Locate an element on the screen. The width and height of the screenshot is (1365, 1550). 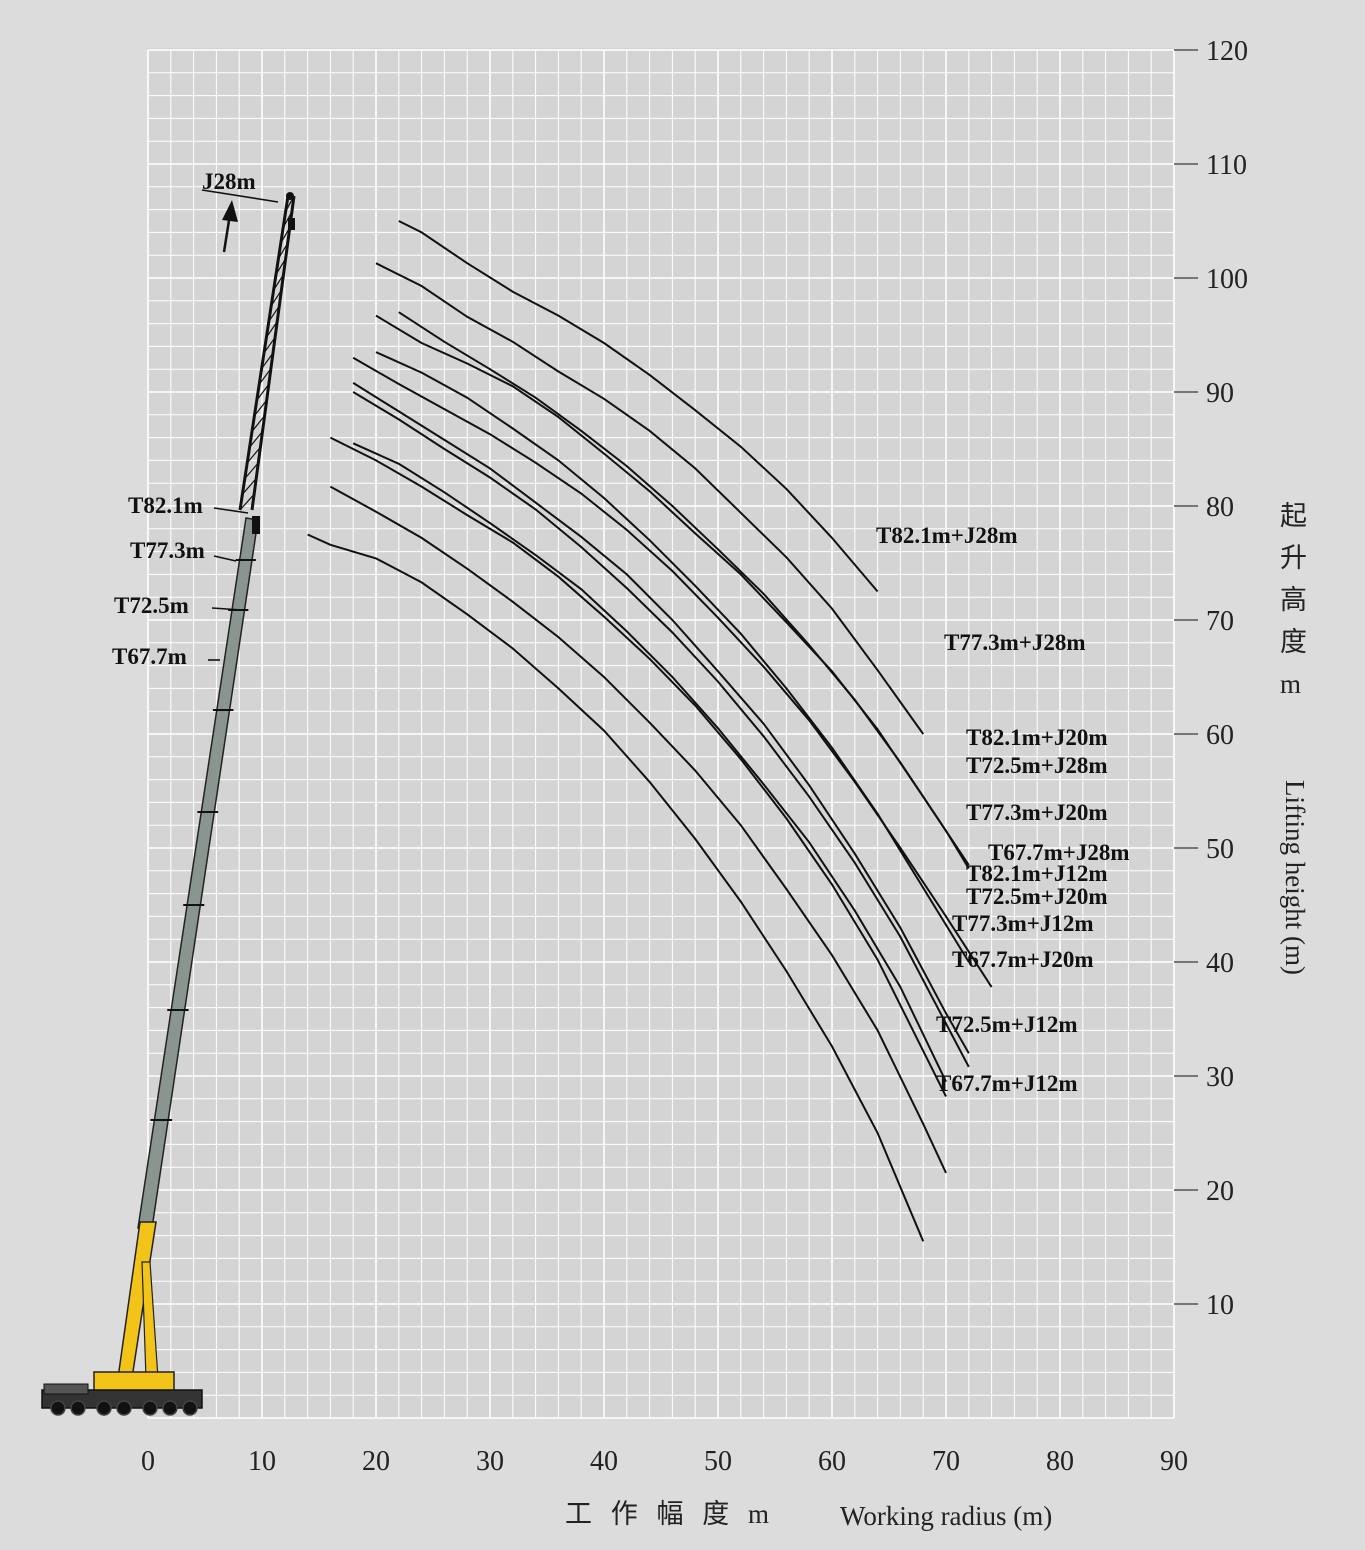
x-tick-label: 70 is located at coordinates (946, 1461).